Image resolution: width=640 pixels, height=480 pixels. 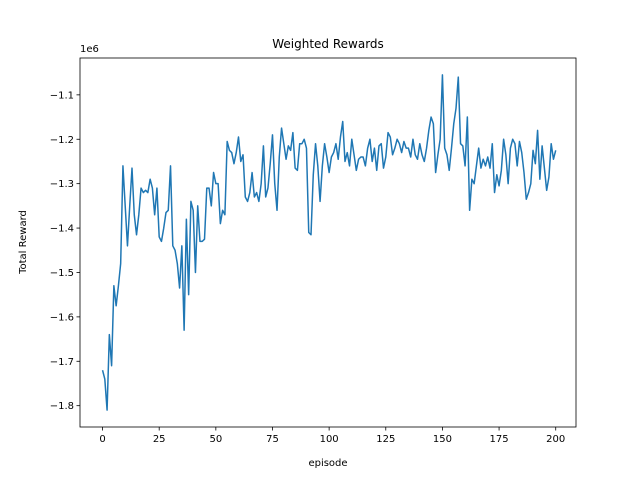 I want to click on x-tick-label: 75, so click(x=272, y=439).